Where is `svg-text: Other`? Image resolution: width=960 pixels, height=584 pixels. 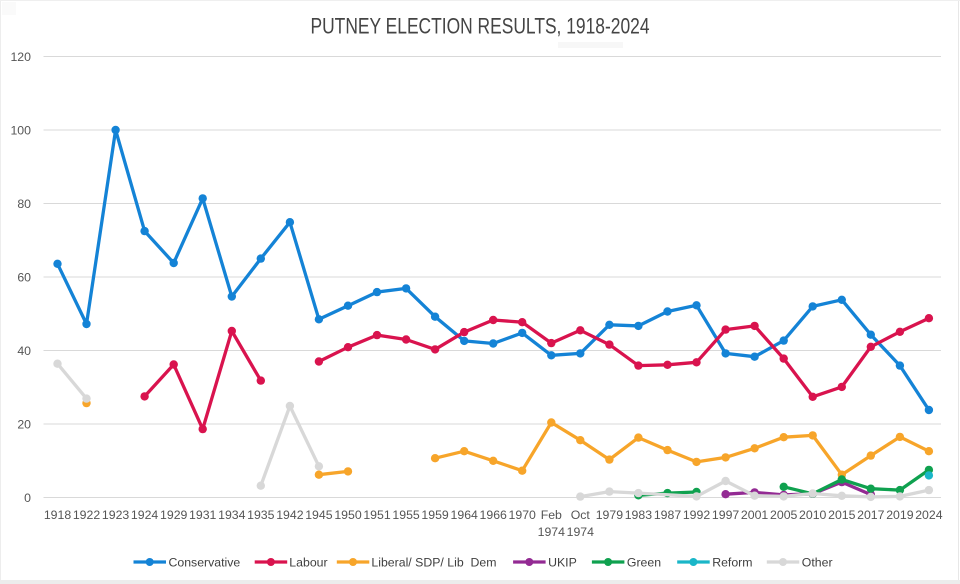
svg-text: Other is located at coordinates (817, 563).